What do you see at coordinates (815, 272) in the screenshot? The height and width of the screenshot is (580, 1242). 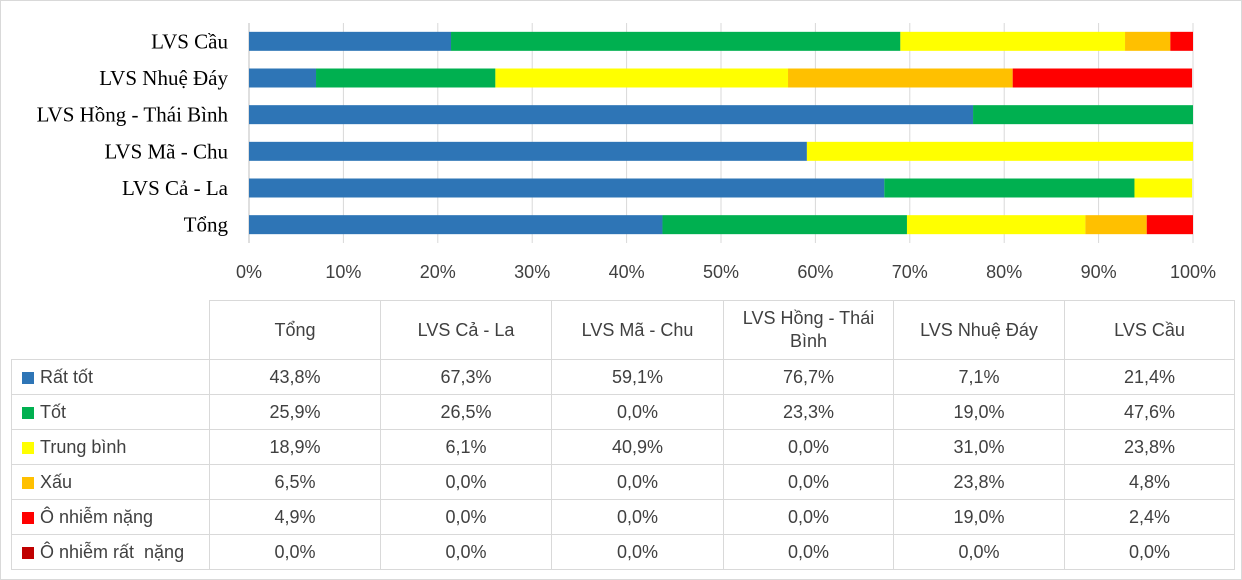 I see `x-tick-label: 60%` at bounding box center [815, 272].